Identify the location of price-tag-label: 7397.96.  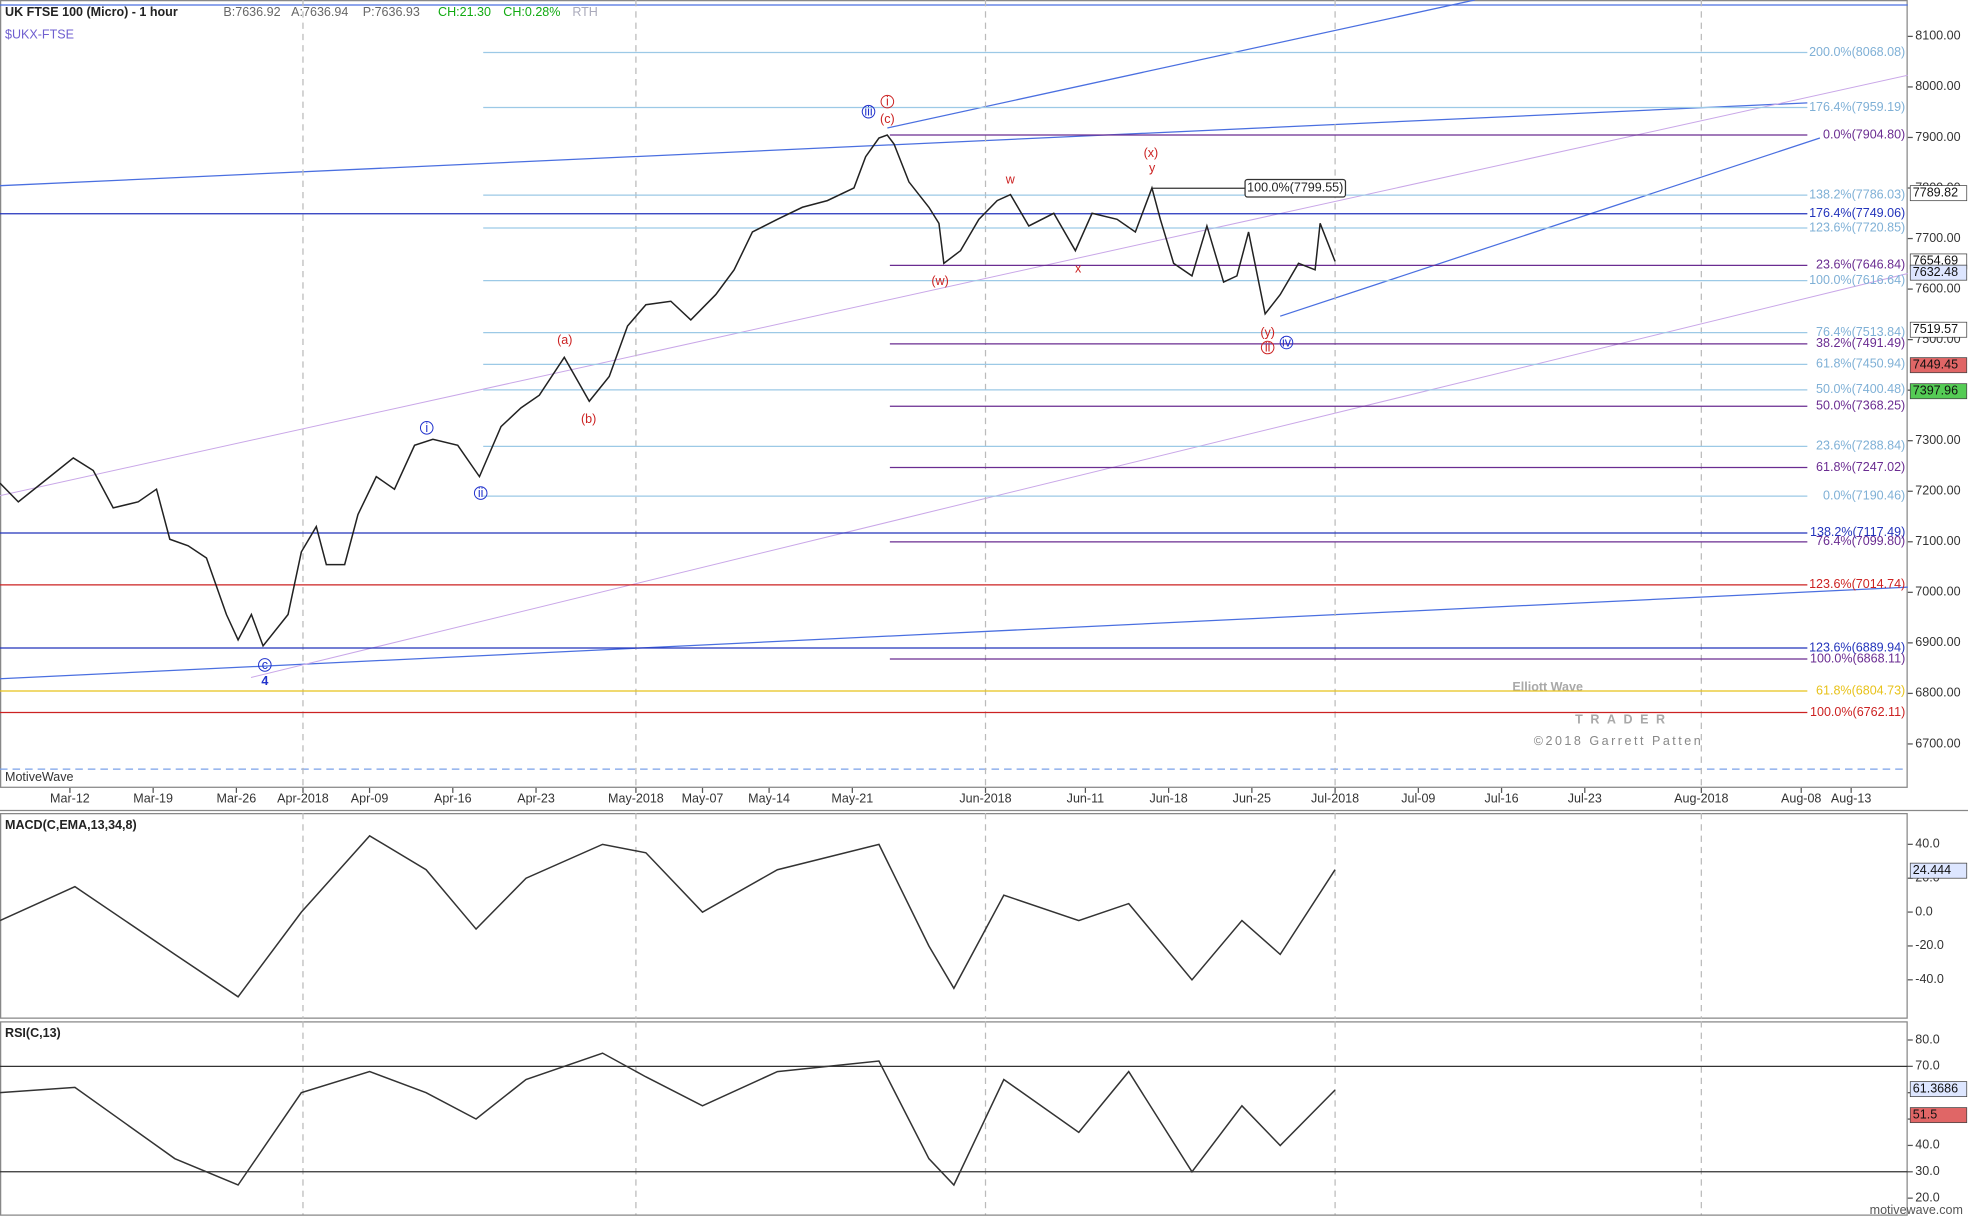
(1935, 391).